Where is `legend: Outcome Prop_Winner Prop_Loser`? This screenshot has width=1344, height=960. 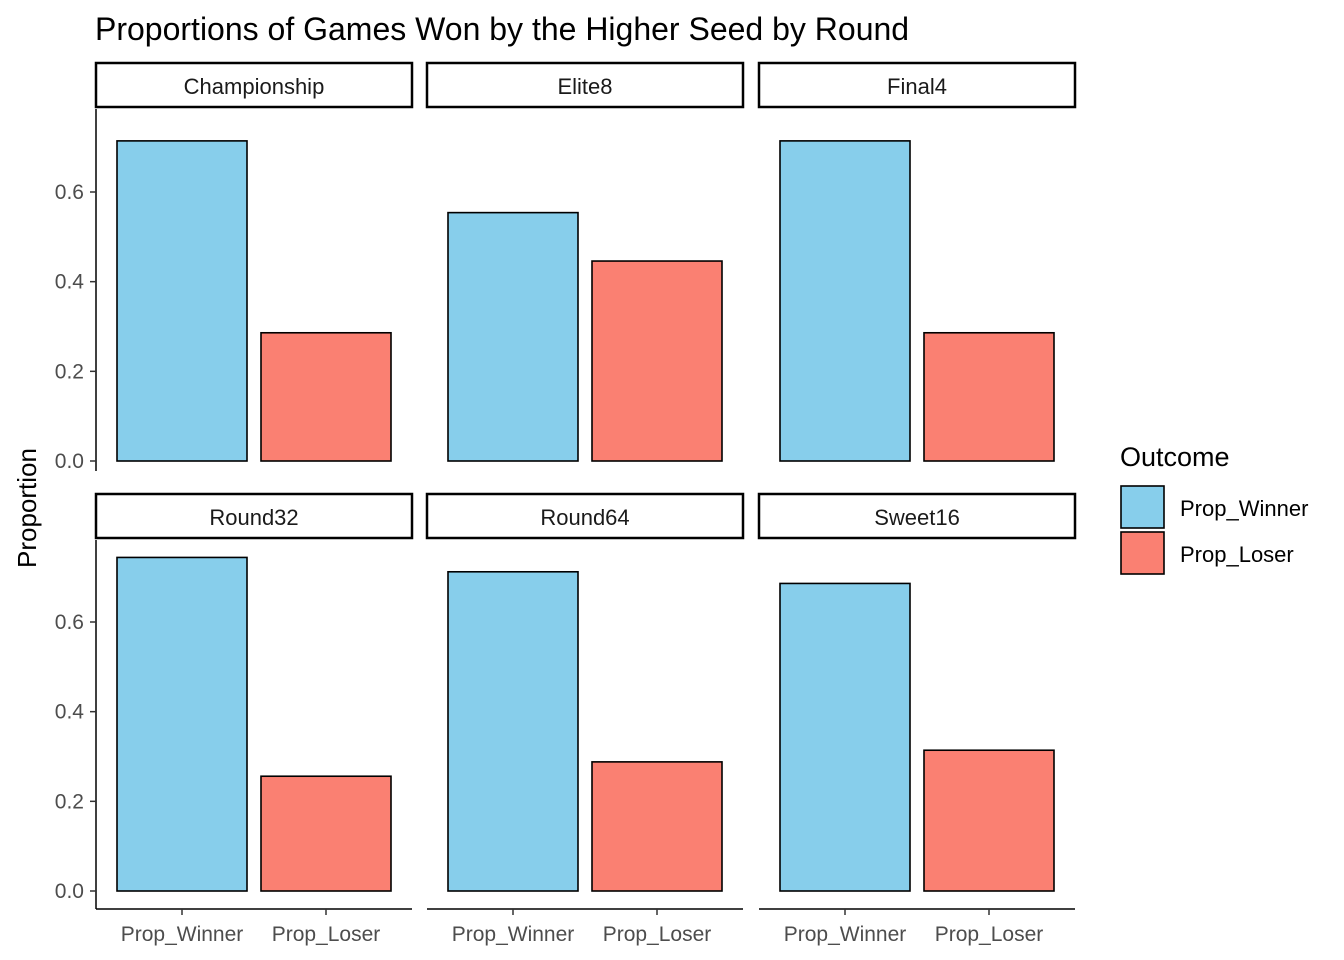
legend: Outcome Prop_Winner Prop_Loser is located at coordinates (1214, 508).